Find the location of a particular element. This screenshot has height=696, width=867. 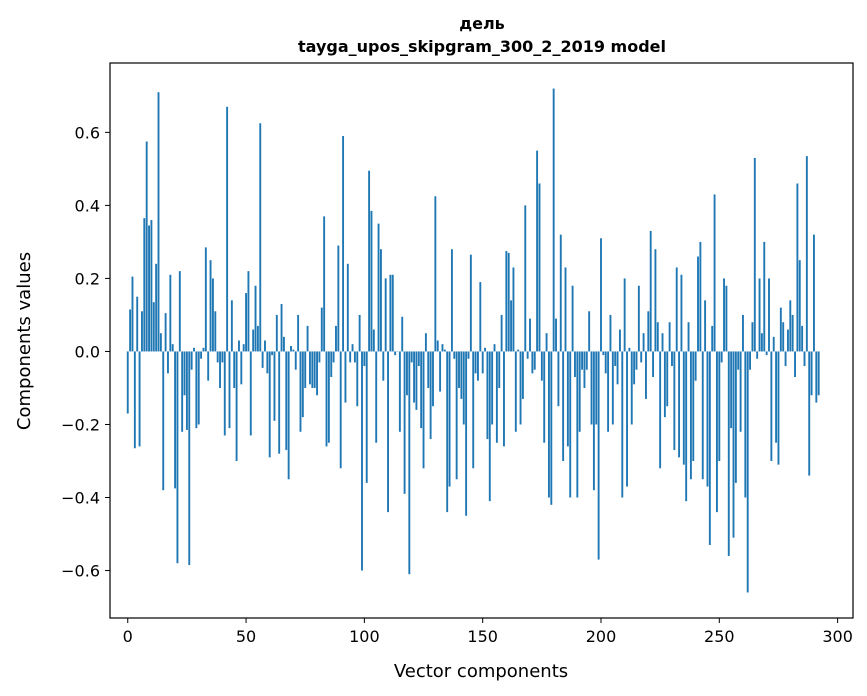

y-tick-label: 0.6 is located at coordinates (87, 132).